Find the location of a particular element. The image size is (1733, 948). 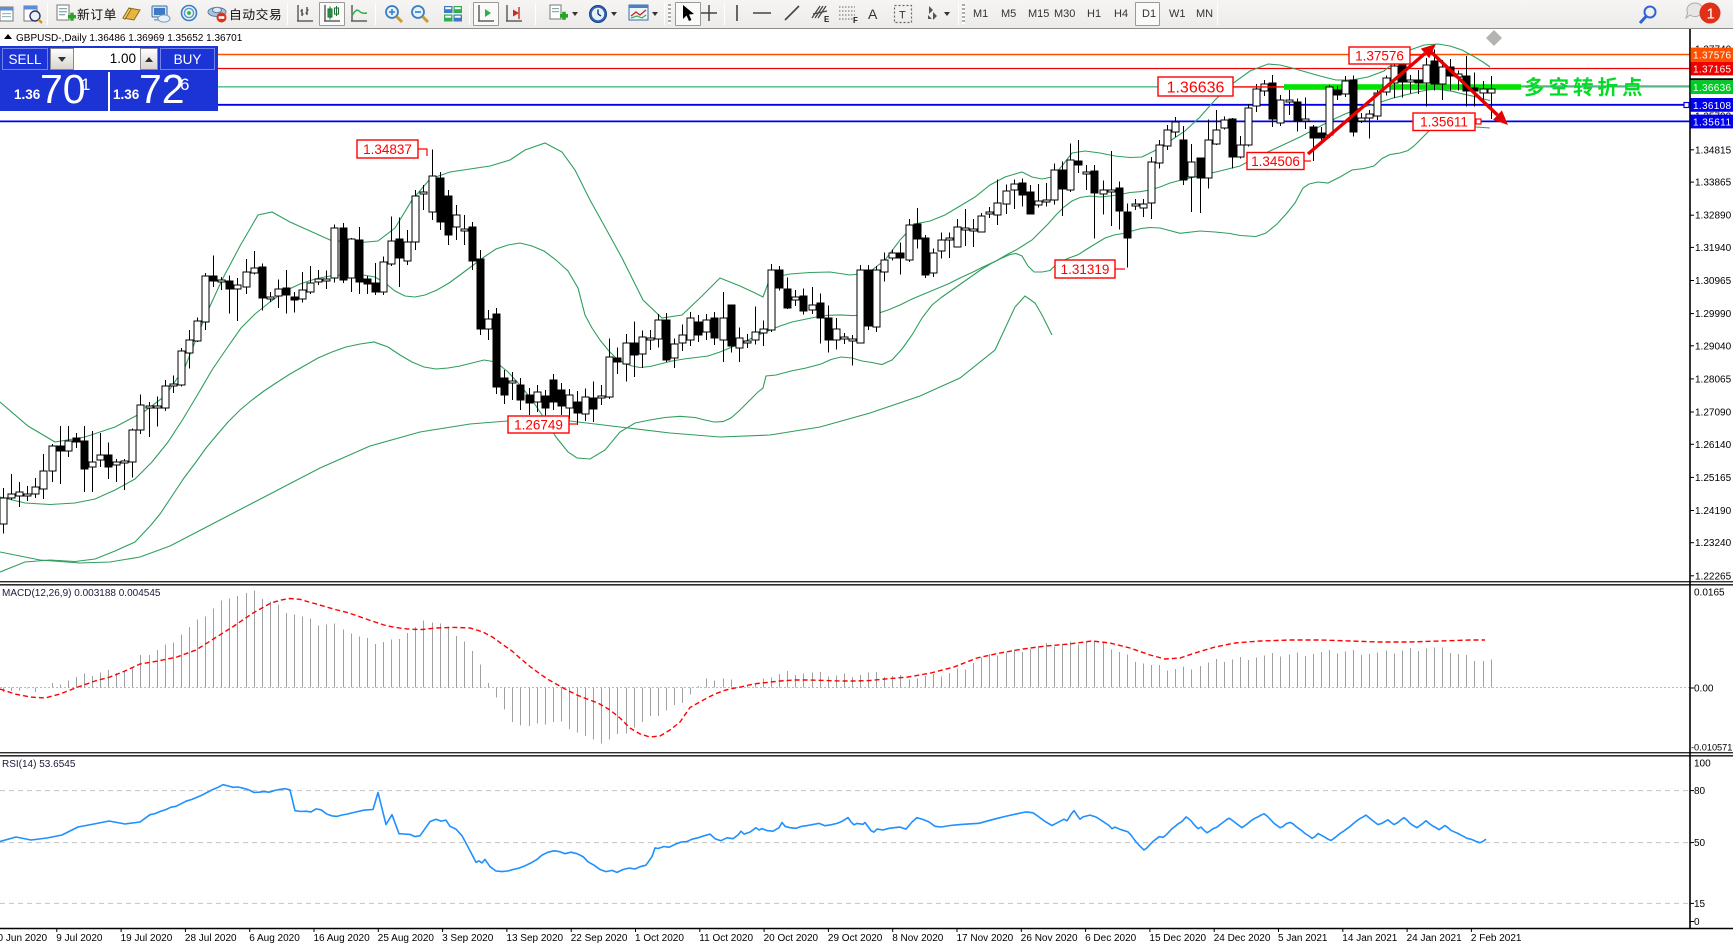

svg-text: F is located at coordinates (855, 20).